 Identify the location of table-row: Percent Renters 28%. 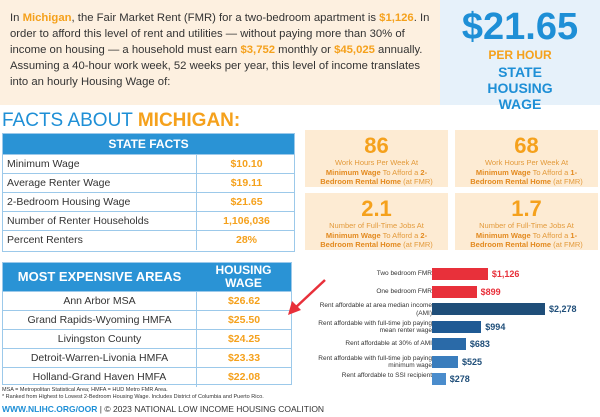
(148, 240).